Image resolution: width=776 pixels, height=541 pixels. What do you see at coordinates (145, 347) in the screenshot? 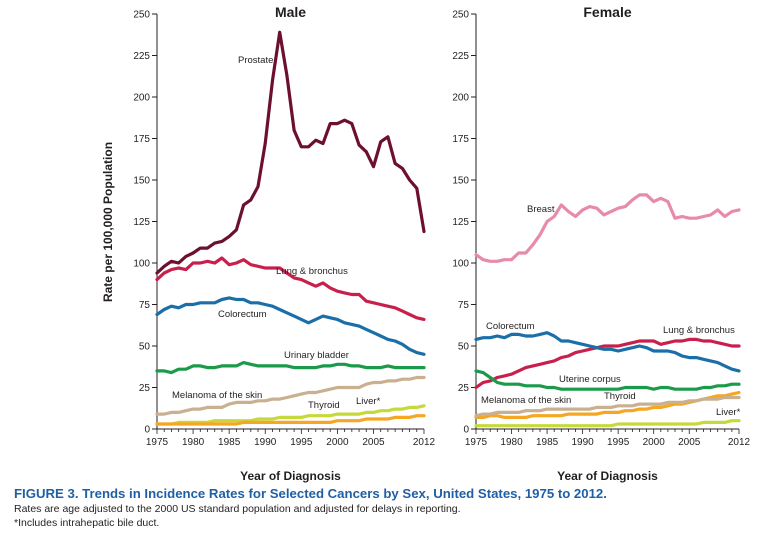
I see `male-y-tick-label: 50` at bounding box center [145, 347].